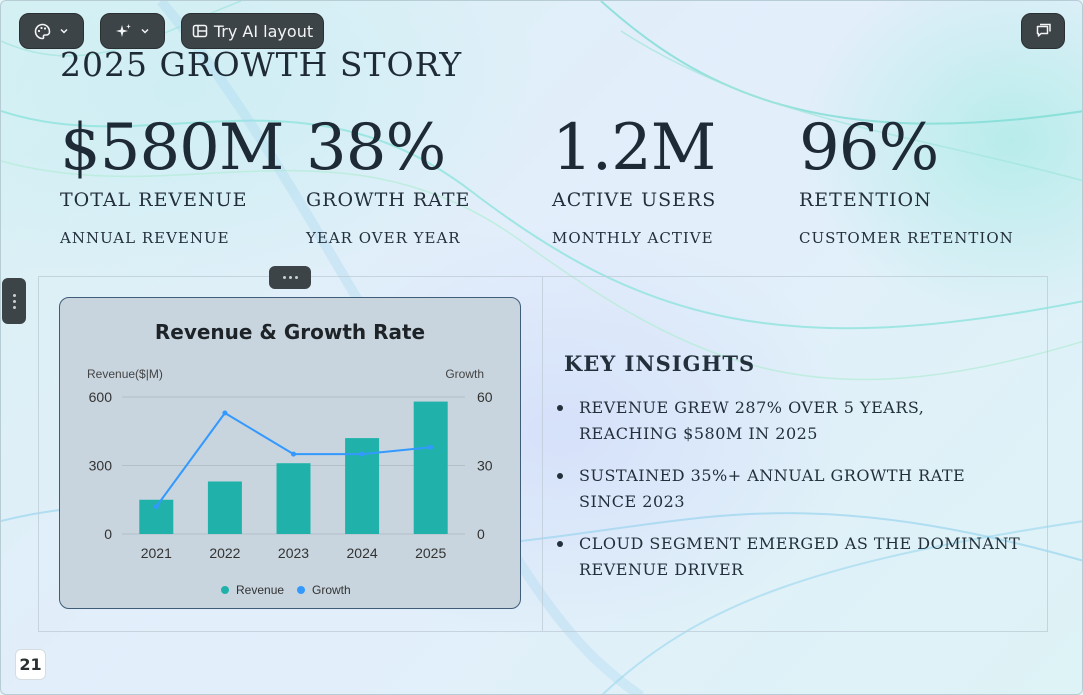 Image resolution: width=1083 pixels, height=695 pixels. I want to click on insights-heading: Key Insights, so click(660, 363).